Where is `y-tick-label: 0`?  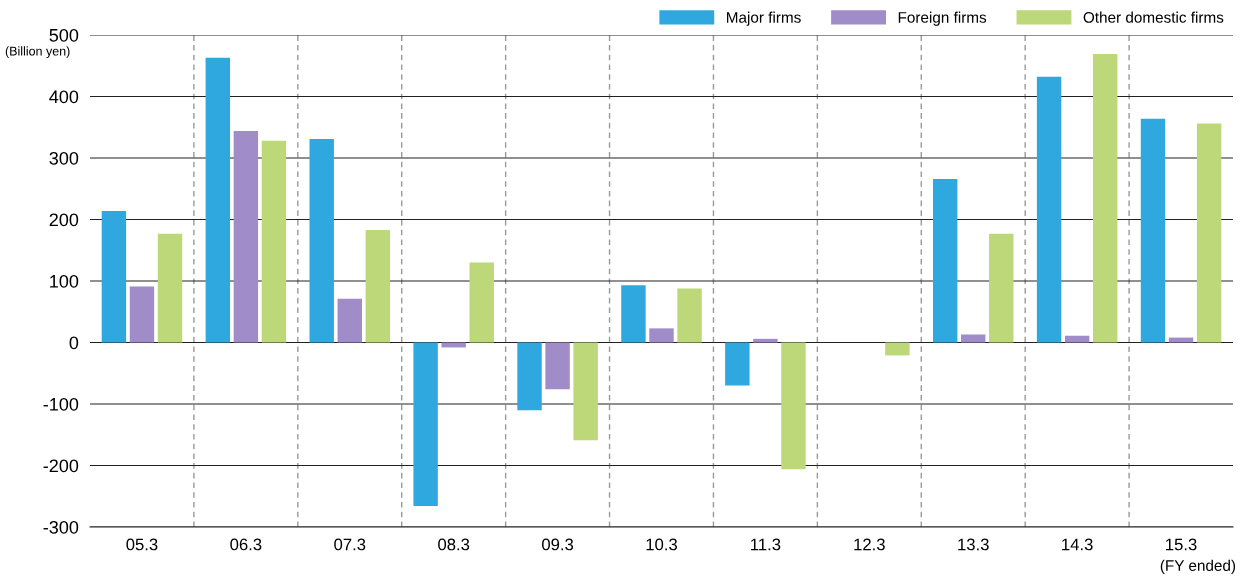
y-tick-label: 0 is located at coordinates (74, 343).